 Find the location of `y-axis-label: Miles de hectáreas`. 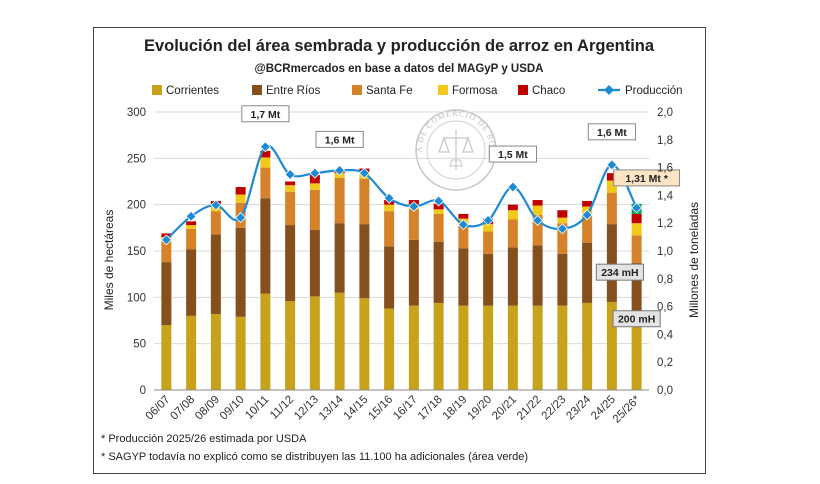

y-axis-label: Miles de hectáreas is located at coordinates (109, 260).